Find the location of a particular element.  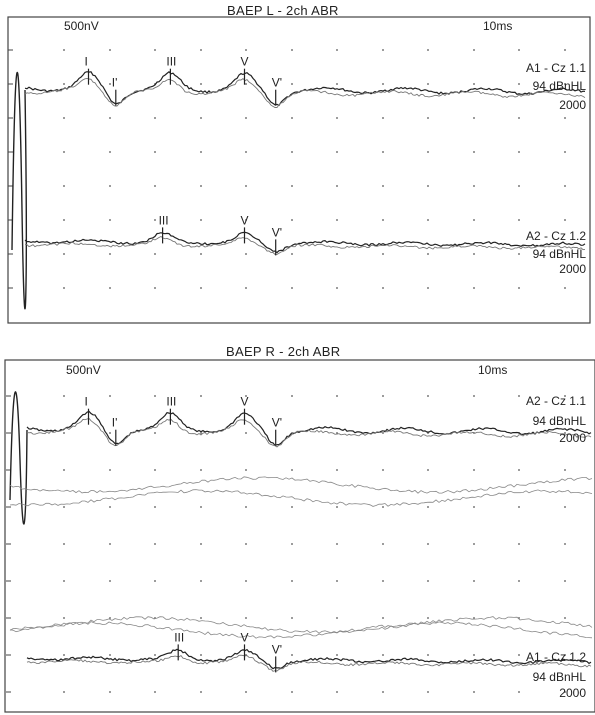

channel-name-label: A2 - Cz 1.2 is located at coordinates (556, 236).